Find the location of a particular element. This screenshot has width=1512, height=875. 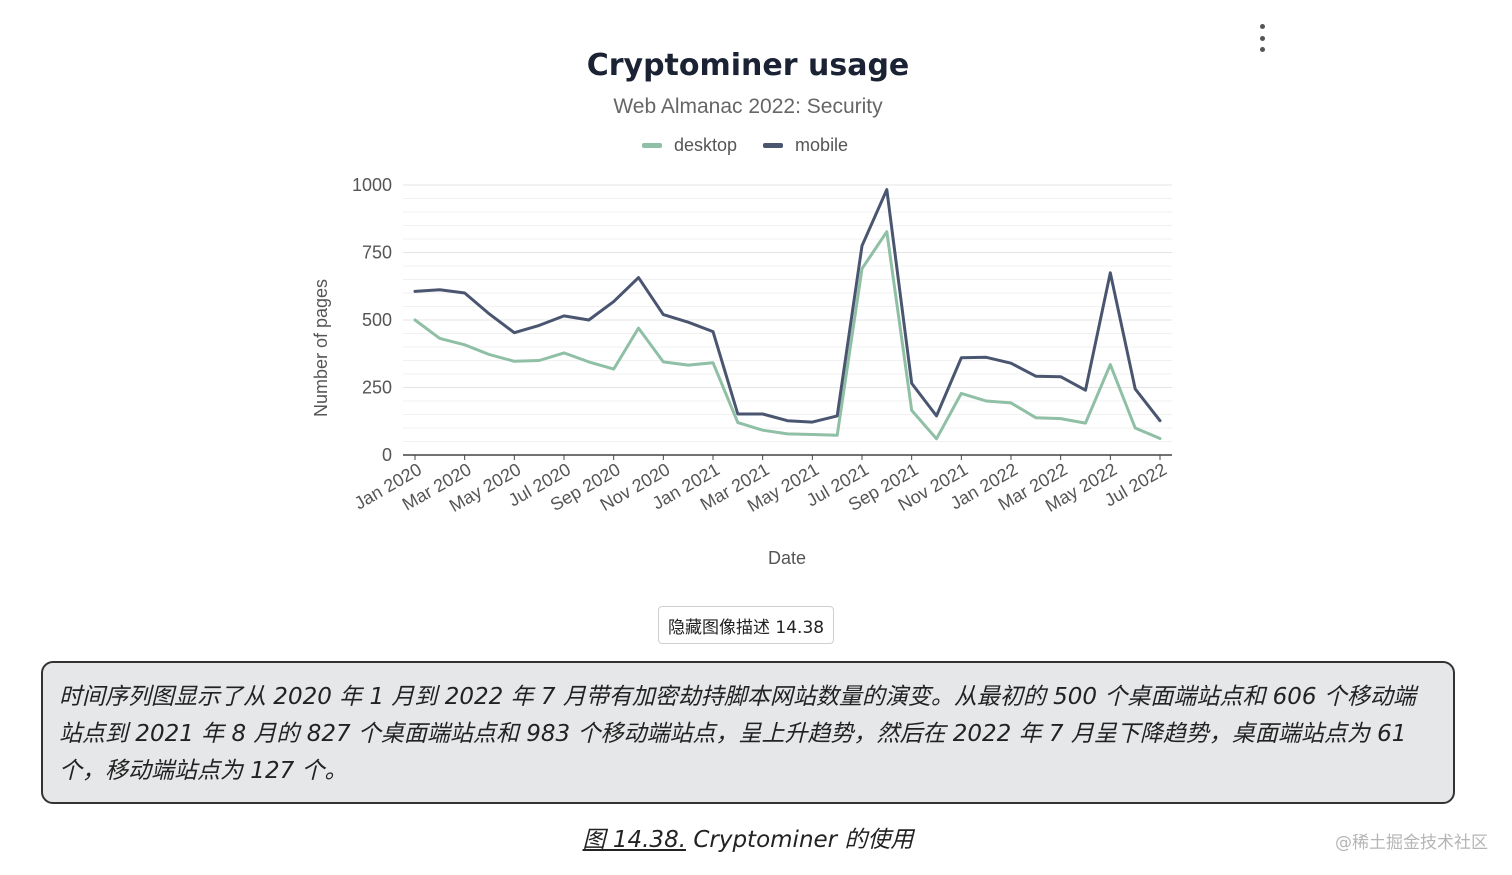

y-tick-label: 750 is located at coordinates (377, 253).